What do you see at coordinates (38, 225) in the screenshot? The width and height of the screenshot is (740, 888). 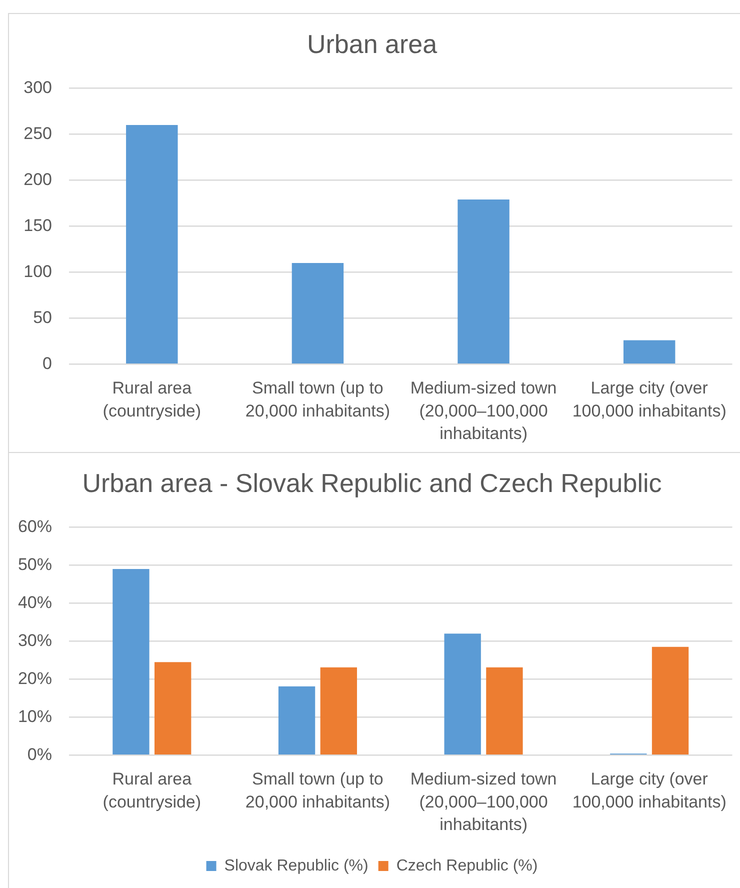 I see `y-tick-label: 150` at bounding box center [38, 225].